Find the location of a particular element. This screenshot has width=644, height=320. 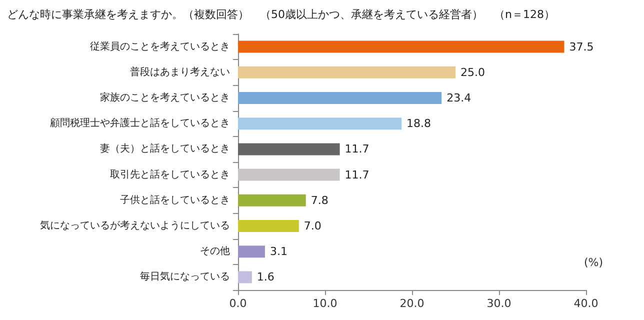

data-label: 1.6 is located at coordinates (265, 277).